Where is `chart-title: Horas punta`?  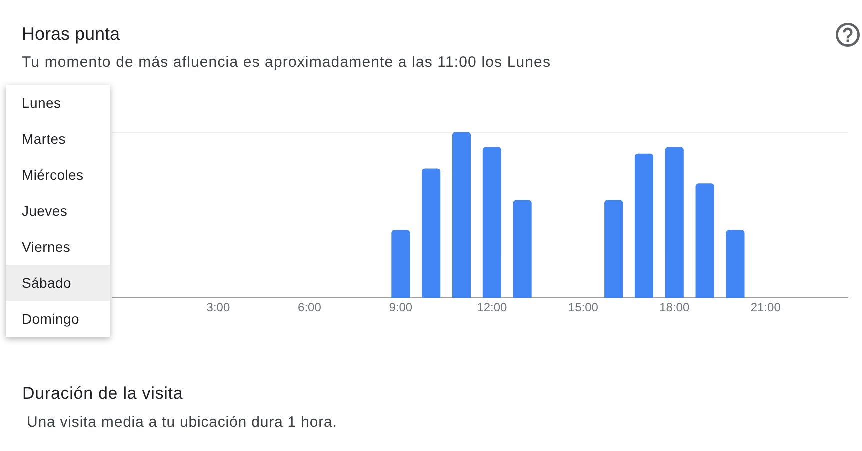
chart-title: Horas punta is located at coordinates (71, 34).